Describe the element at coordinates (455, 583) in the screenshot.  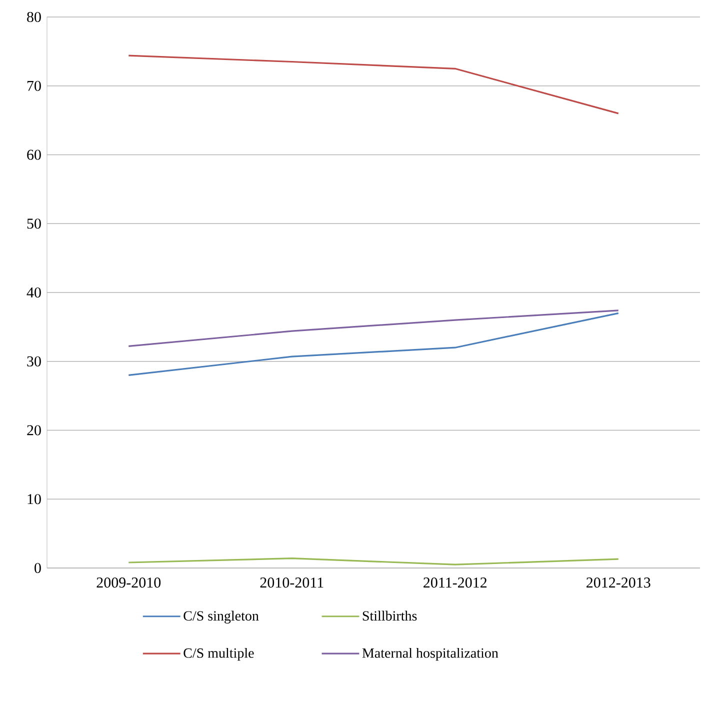
I see `x-tick-label: 2011-2012` at that location.